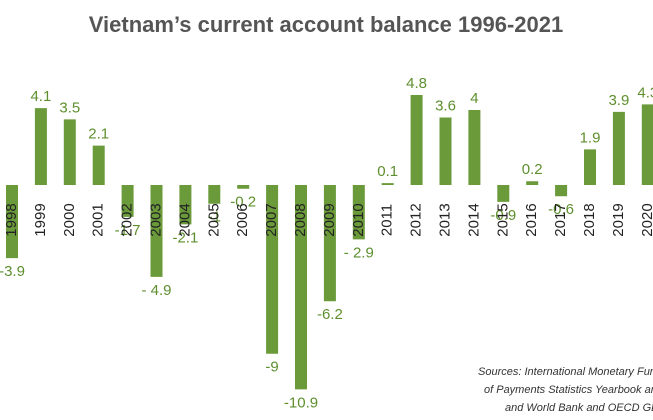 Image resolution: width=653 pixels, height=420 pixels. I want to click on value-label: 3.9, so click(618, 100).